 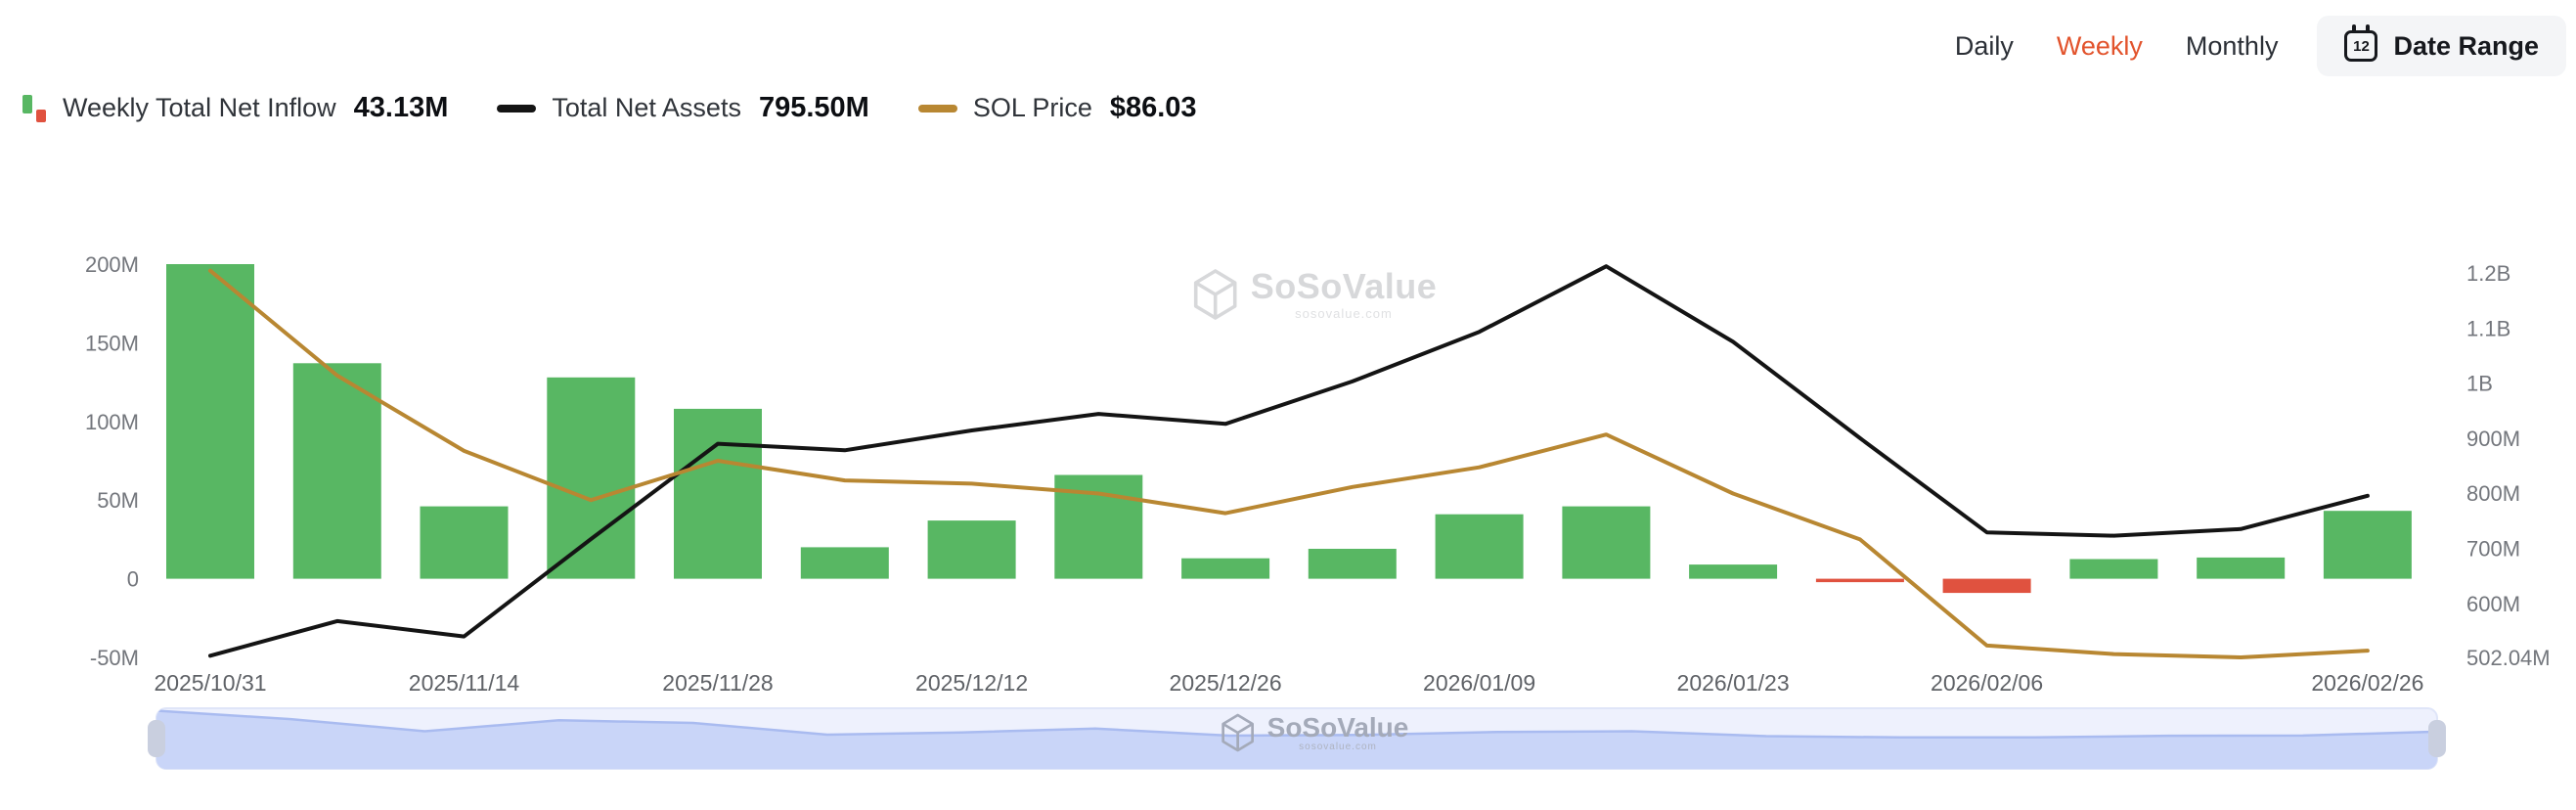 I want to click on legend-value: 43.13M, so click(x=401, y=107).